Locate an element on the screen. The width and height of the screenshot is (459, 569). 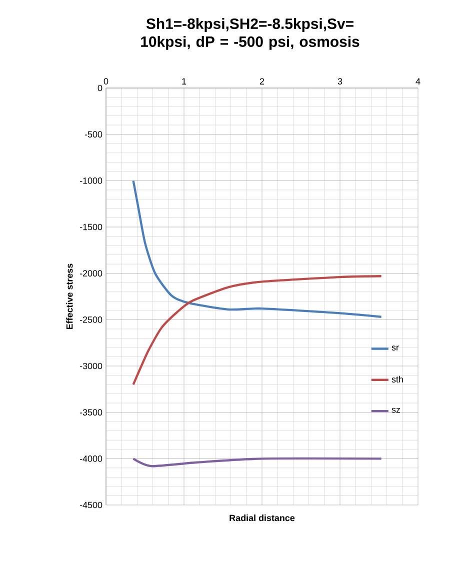
x-tick-label: 1 is located at coordinates (184, 81).